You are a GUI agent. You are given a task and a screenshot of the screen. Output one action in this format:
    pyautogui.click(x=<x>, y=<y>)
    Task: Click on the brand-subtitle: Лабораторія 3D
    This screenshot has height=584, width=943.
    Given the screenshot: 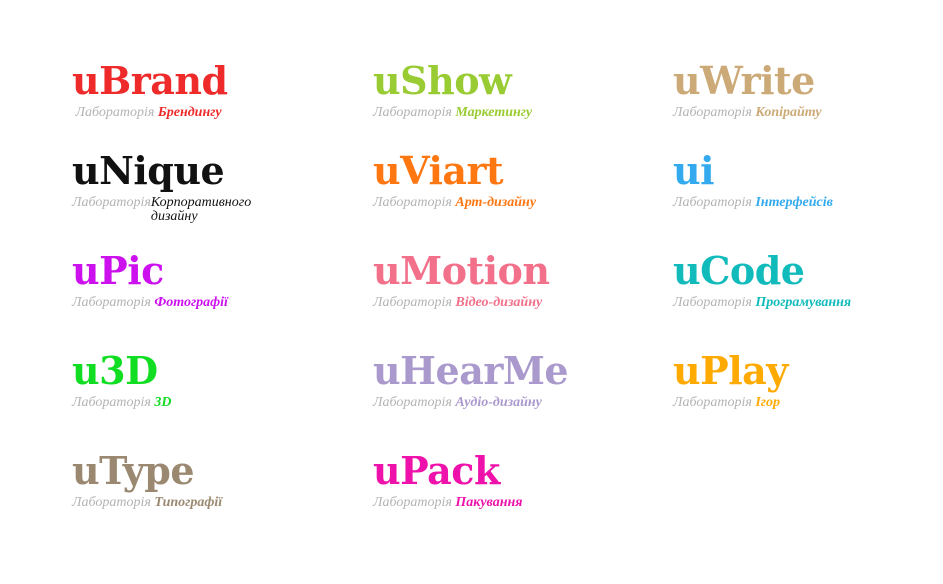 What is the action you would take?
    pyautogui.click(x=207, y=403)
    